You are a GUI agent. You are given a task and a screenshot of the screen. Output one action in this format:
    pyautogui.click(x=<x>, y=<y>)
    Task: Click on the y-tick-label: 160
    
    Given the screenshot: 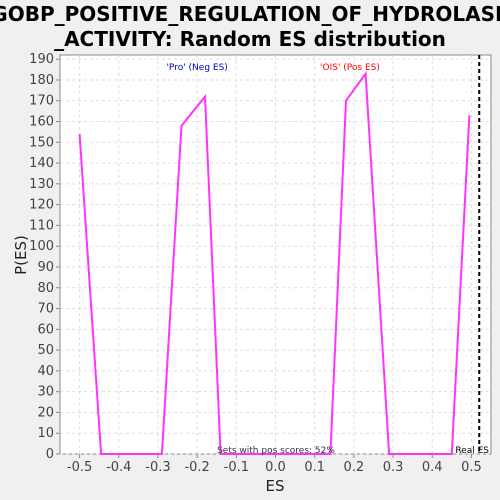 What is the action you would take?
    pyautogui.click(x=41, y=122)
    